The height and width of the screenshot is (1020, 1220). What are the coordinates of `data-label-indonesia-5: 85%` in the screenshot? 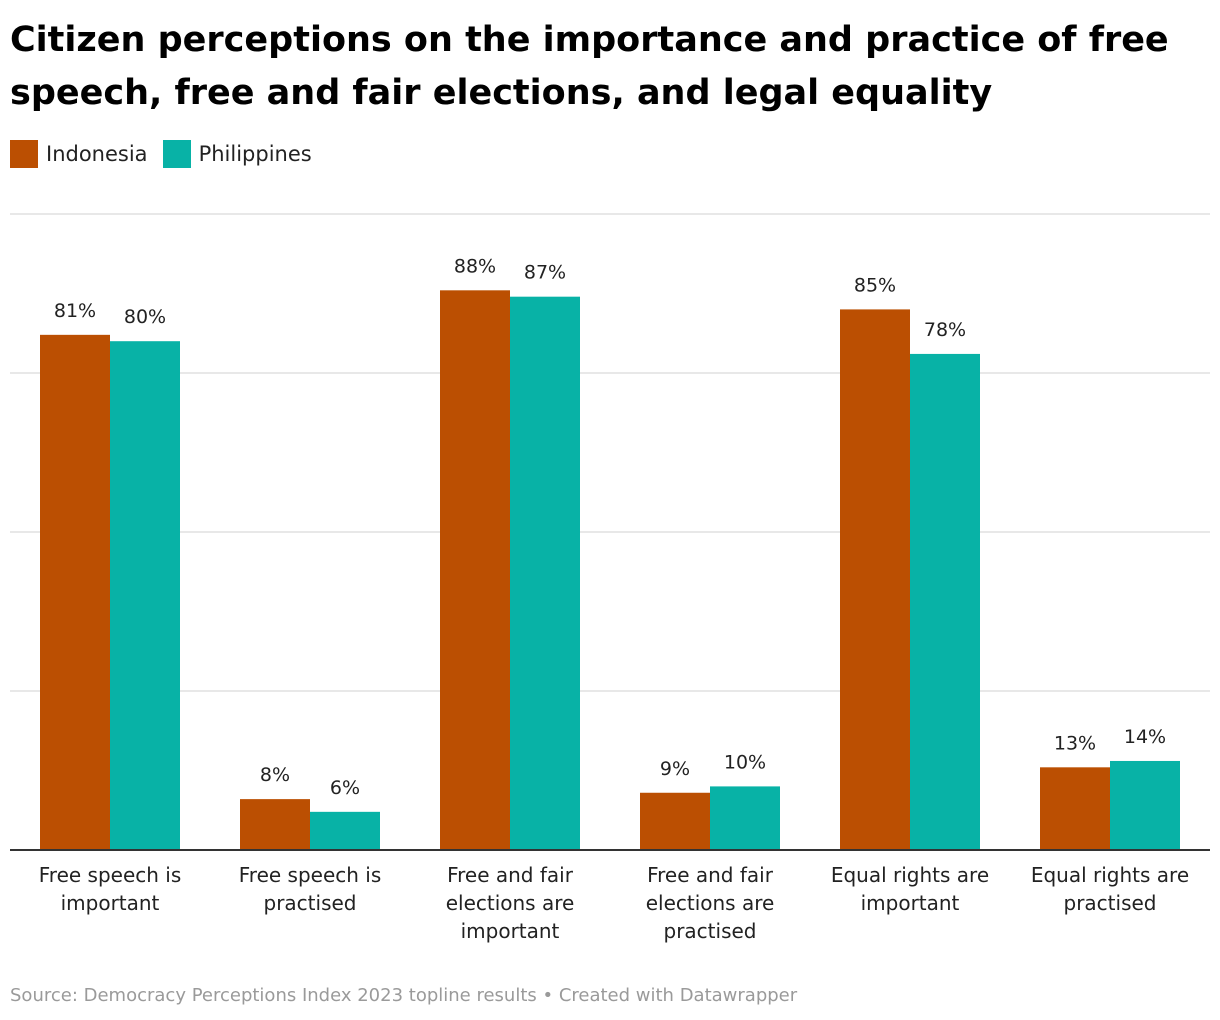 It's located at (875, 285).